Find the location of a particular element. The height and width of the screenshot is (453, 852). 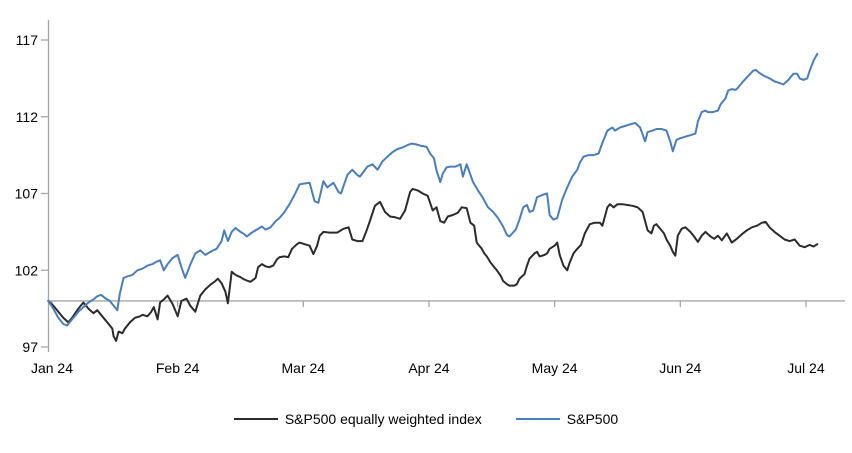

y-tick-label: 102 is located at coordinates (27, 270).